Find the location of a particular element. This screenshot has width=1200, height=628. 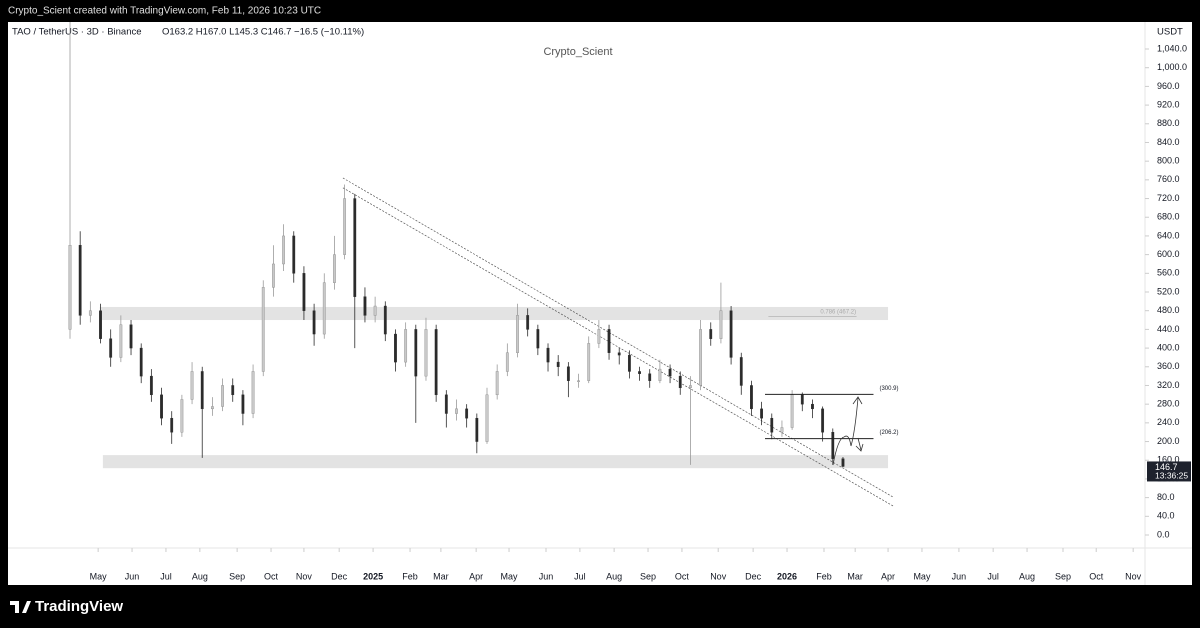

y-tick-label: 400.0 is located at coordinates (1168, 347).